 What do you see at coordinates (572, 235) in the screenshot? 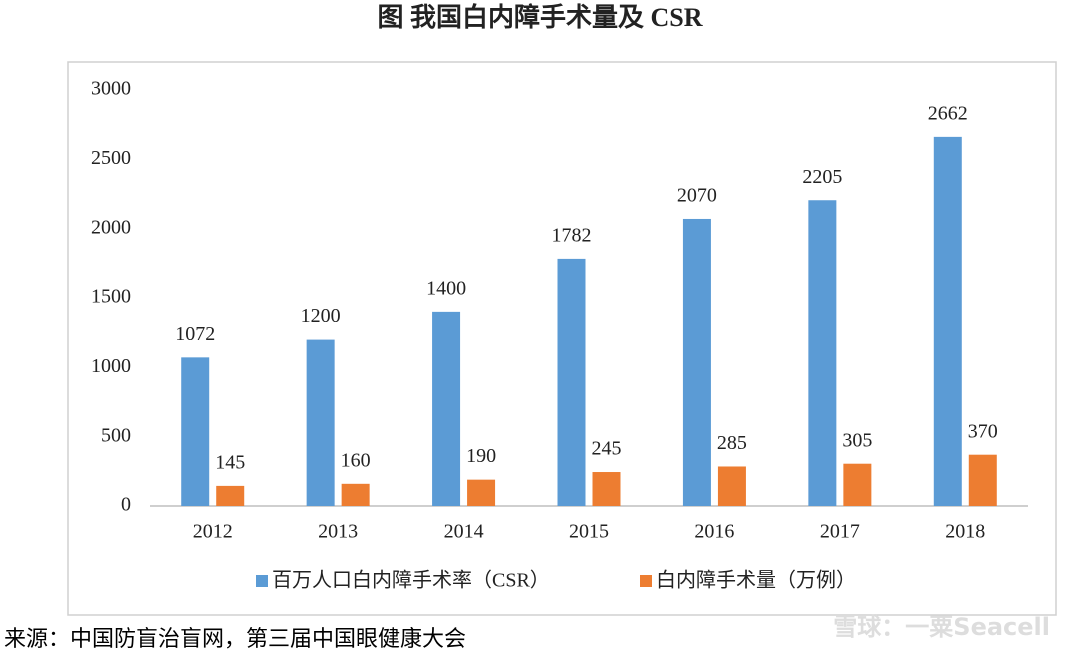
I see `value-label: 1782` at bounding box center [572, 235].